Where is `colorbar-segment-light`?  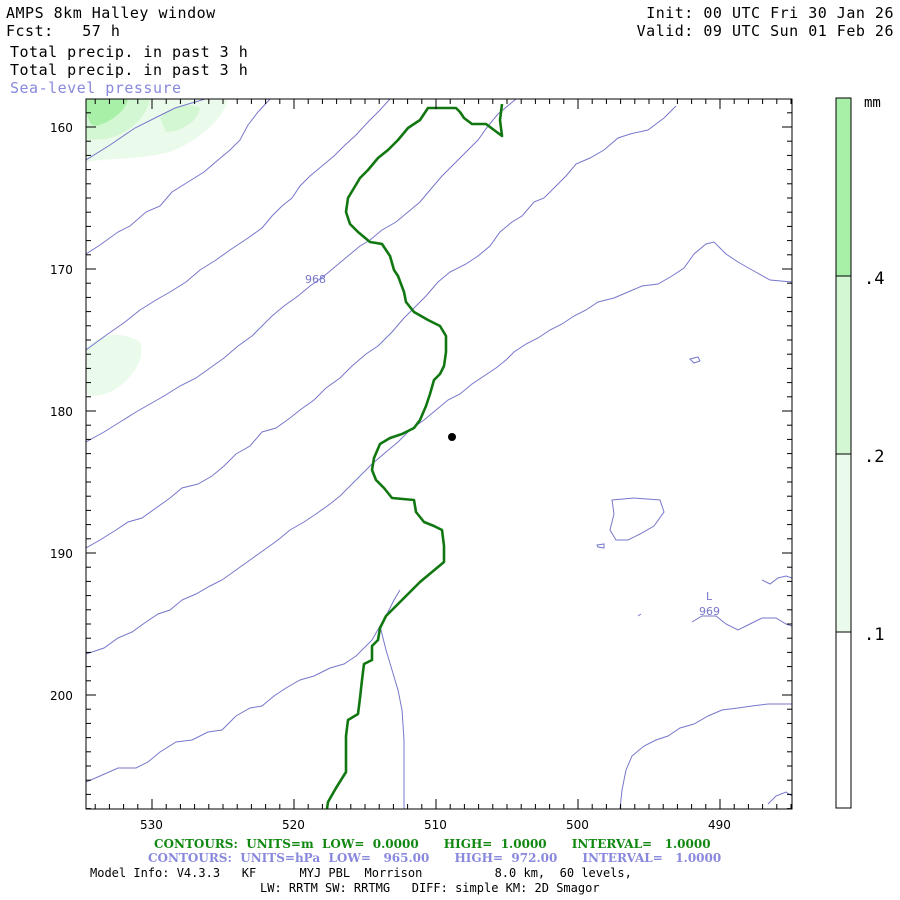
colorbar-segment-light is located at coordinates (843, 543).